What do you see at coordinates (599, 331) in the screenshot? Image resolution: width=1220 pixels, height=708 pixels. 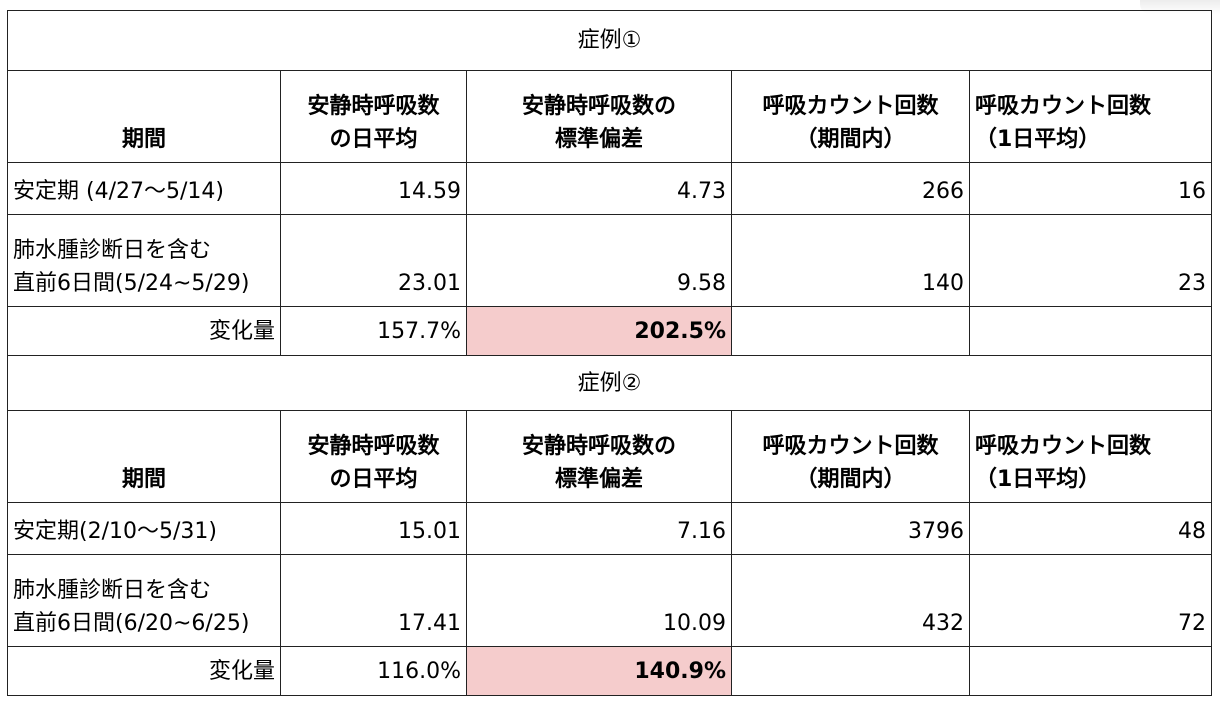 I see `change-value-highlight: 202.5%` at bounding box center [599, 331].